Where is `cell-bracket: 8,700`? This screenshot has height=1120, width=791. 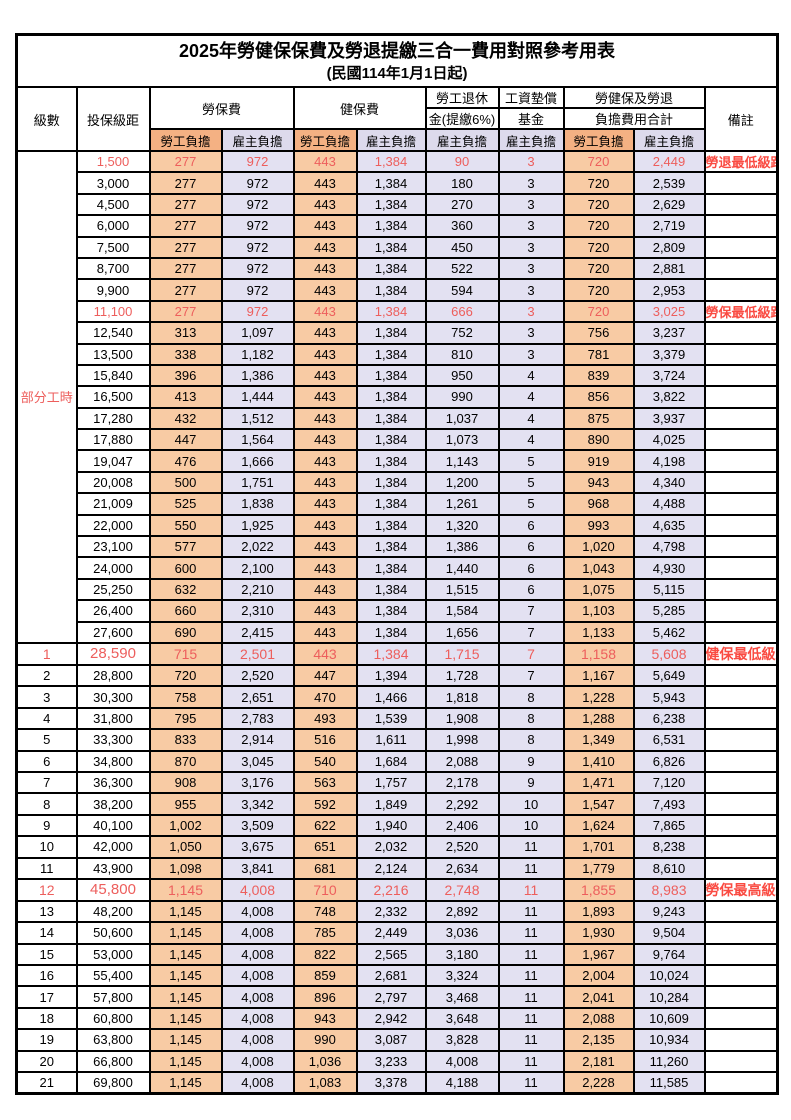
cell-bracket: 8,700 is located at coordinates (113, 268).